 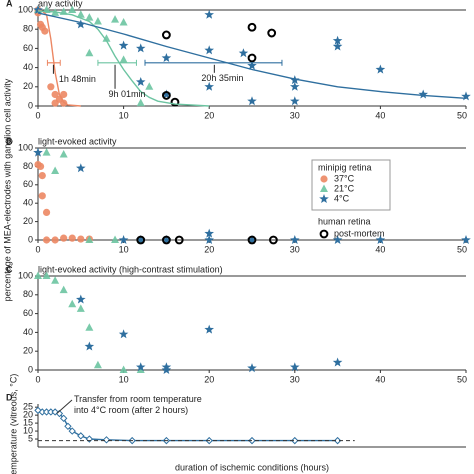 What do you see at coordinates (13, 424) in the screenshot?
I see `y-axis-label: temperature (vitreous, °C)` at bounding box center [13, 424].